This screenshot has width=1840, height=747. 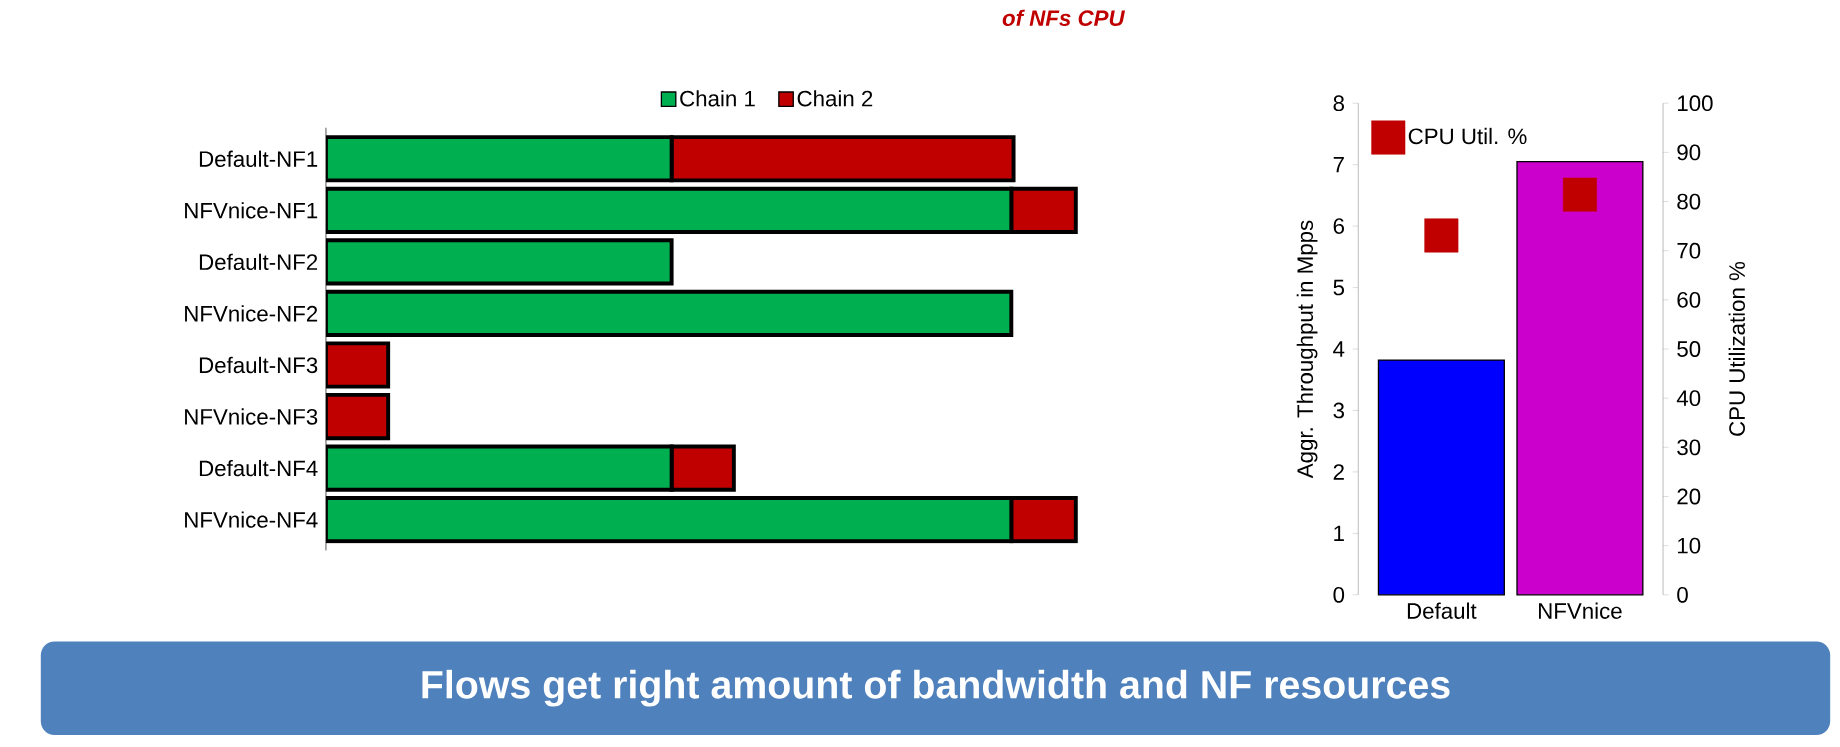 What do you see at coordinates (258, 468) in the screenshot?
I see `y-tick-label: Default-NF4` at bounding box center [258, 468].